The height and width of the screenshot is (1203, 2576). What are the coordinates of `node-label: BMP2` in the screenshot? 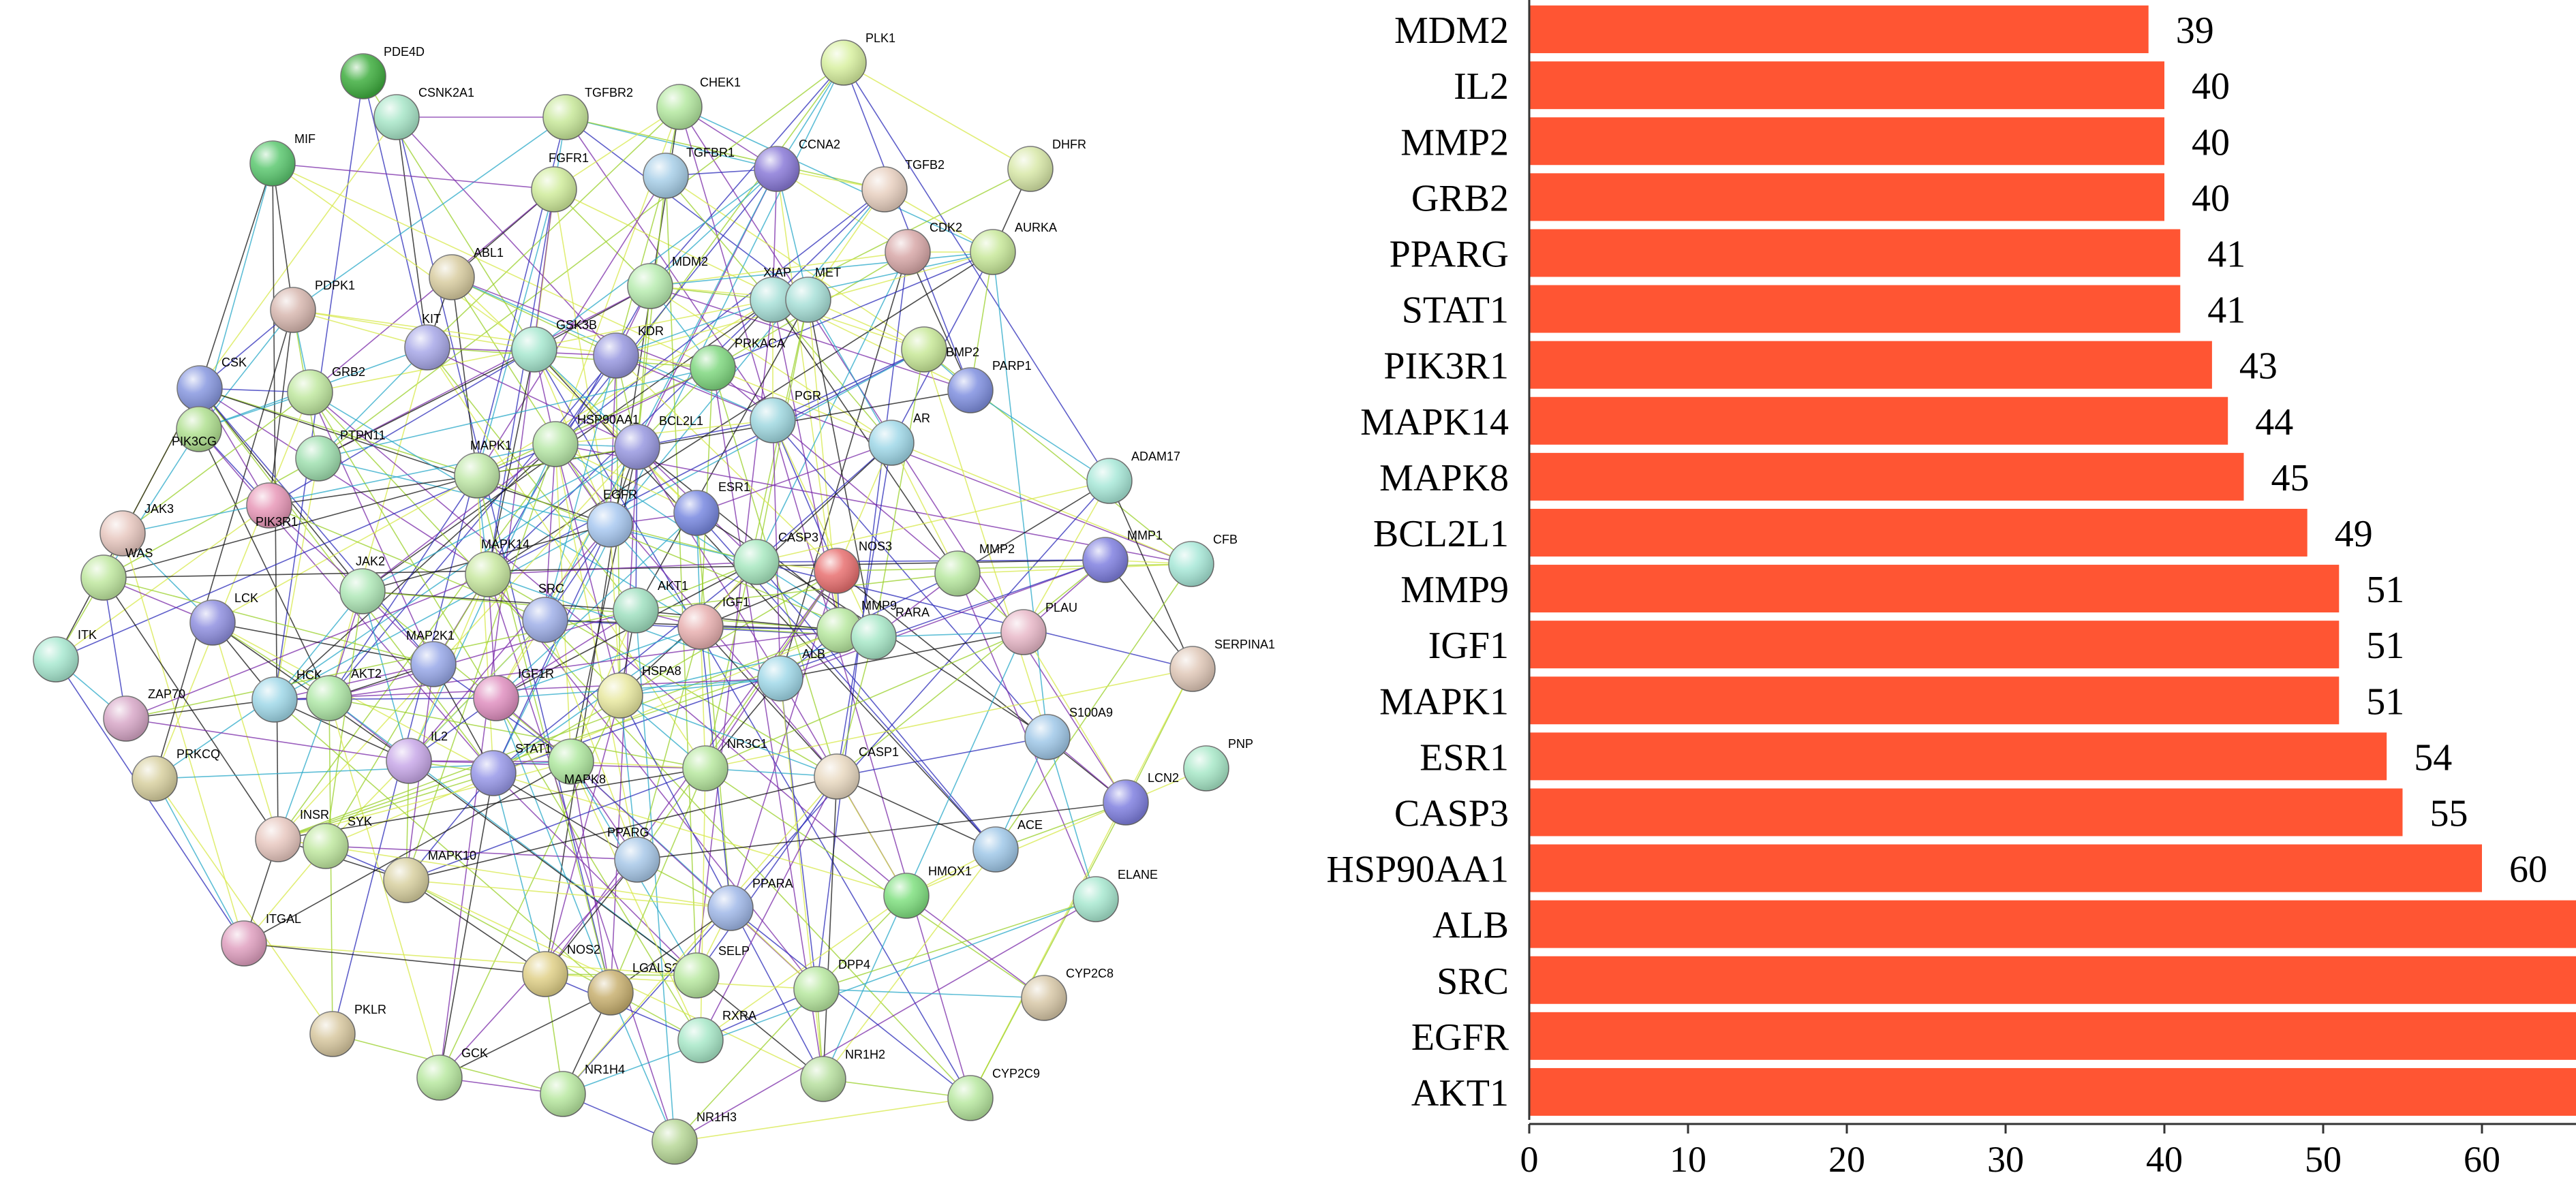 It's located at (963, 352).